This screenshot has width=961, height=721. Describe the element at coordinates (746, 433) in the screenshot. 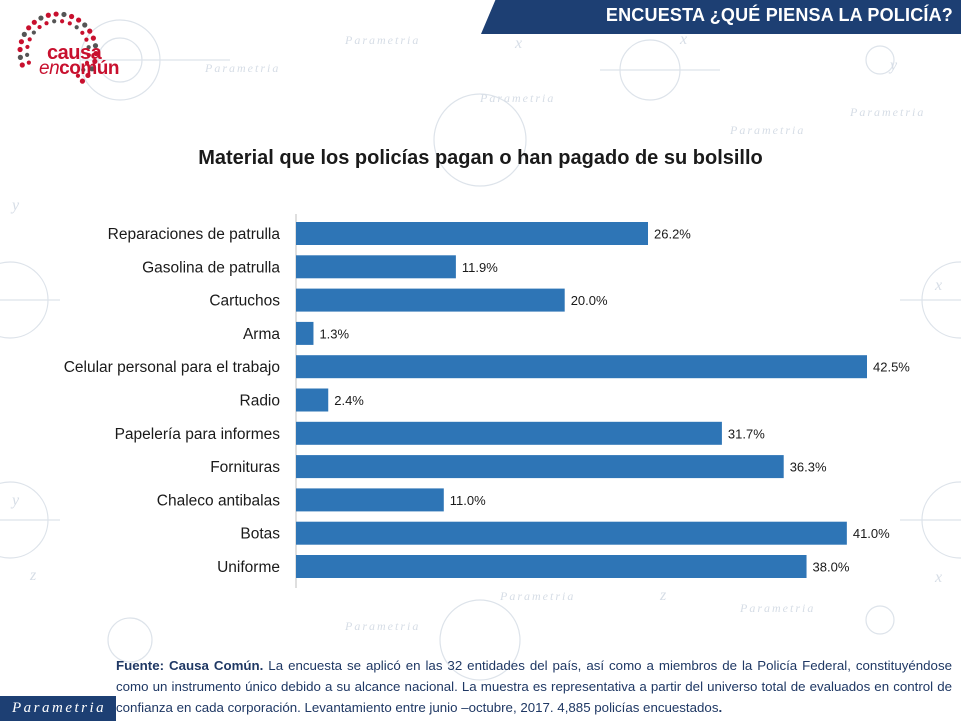

I see `value-label: 31.7%` at that location.